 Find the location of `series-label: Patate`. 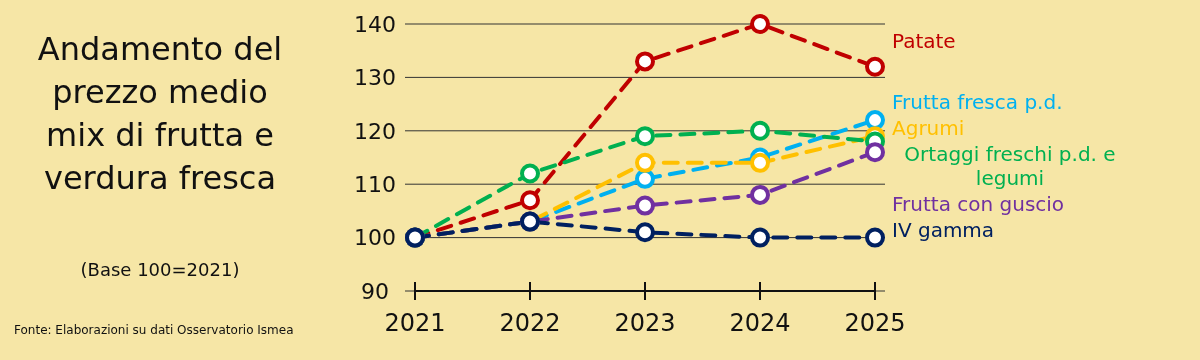

series-label: Patate is located at coordinates (924, 40).